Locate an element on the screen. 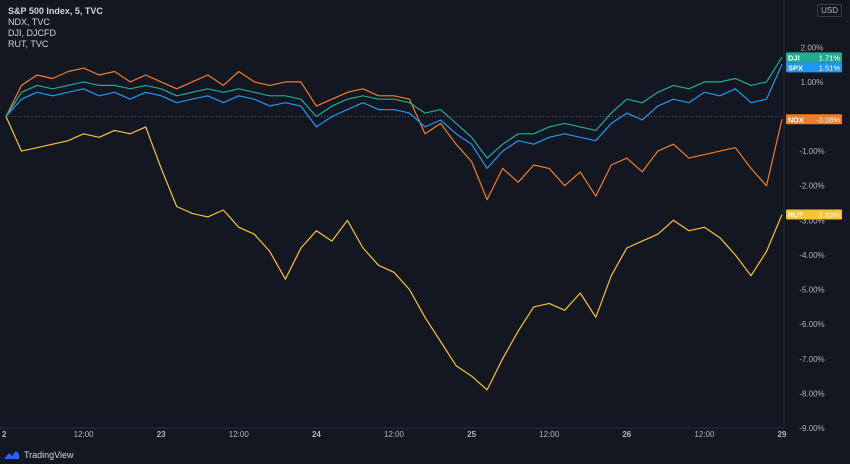 This screenshot has width=850, height=464. x-tick-label: 29 is located at coordinates (782, 434).